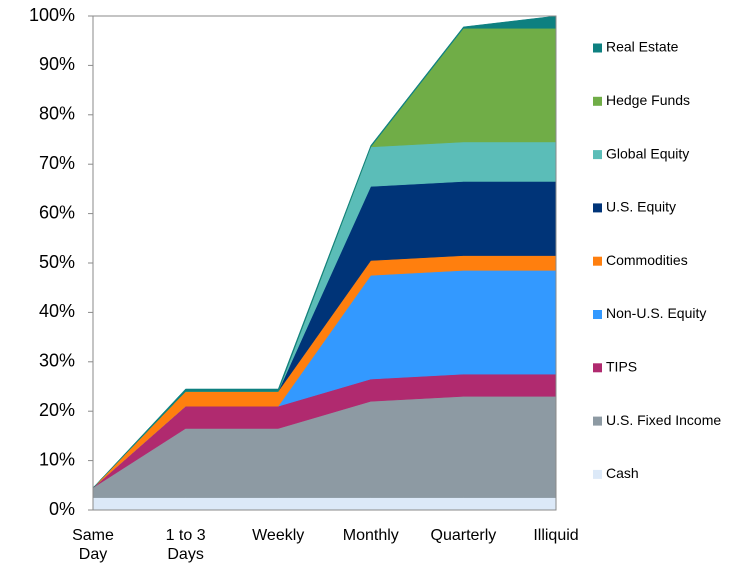  What do you see at coordinates (93, 535) in the screenshot?
I see `x-tick-line: Same` at bounding box center [93, 535].